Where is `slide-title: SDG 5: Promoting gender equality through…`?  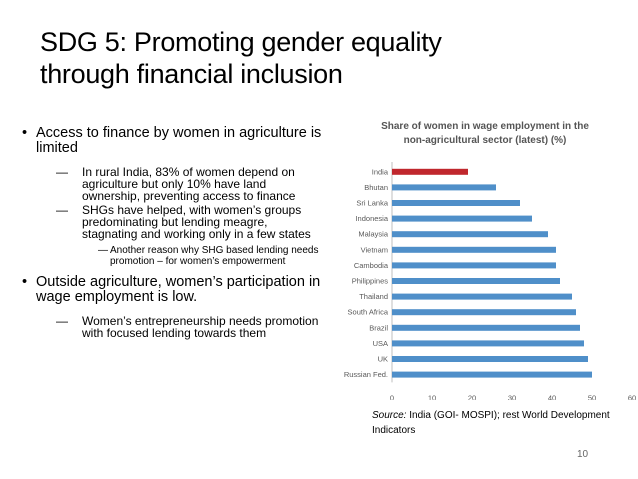 slide-title: SDG 5: Promoting gender equality through… is located at coordinates (250, 58).